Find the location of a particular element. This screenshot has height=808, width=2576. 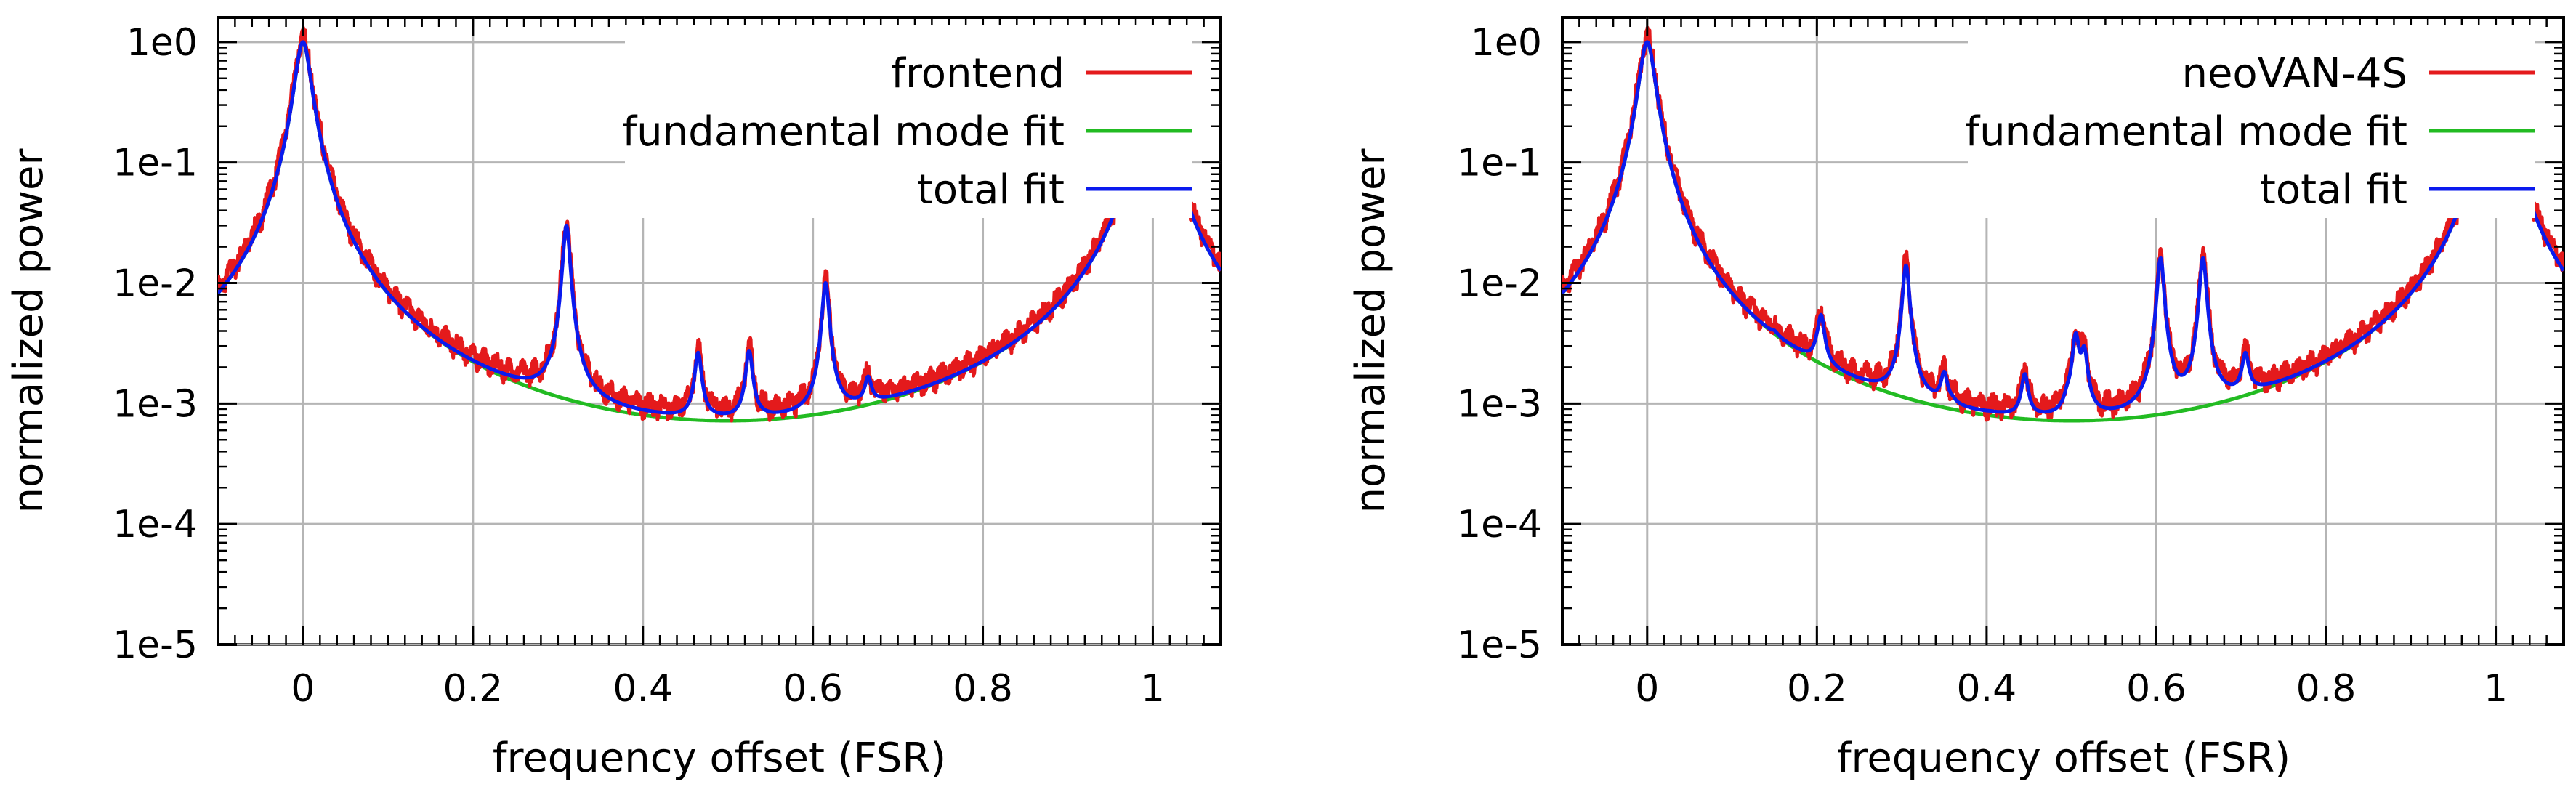

legend: neoVAN-4S fundamental mode fit total fit is located at coordinates (2250, 121).